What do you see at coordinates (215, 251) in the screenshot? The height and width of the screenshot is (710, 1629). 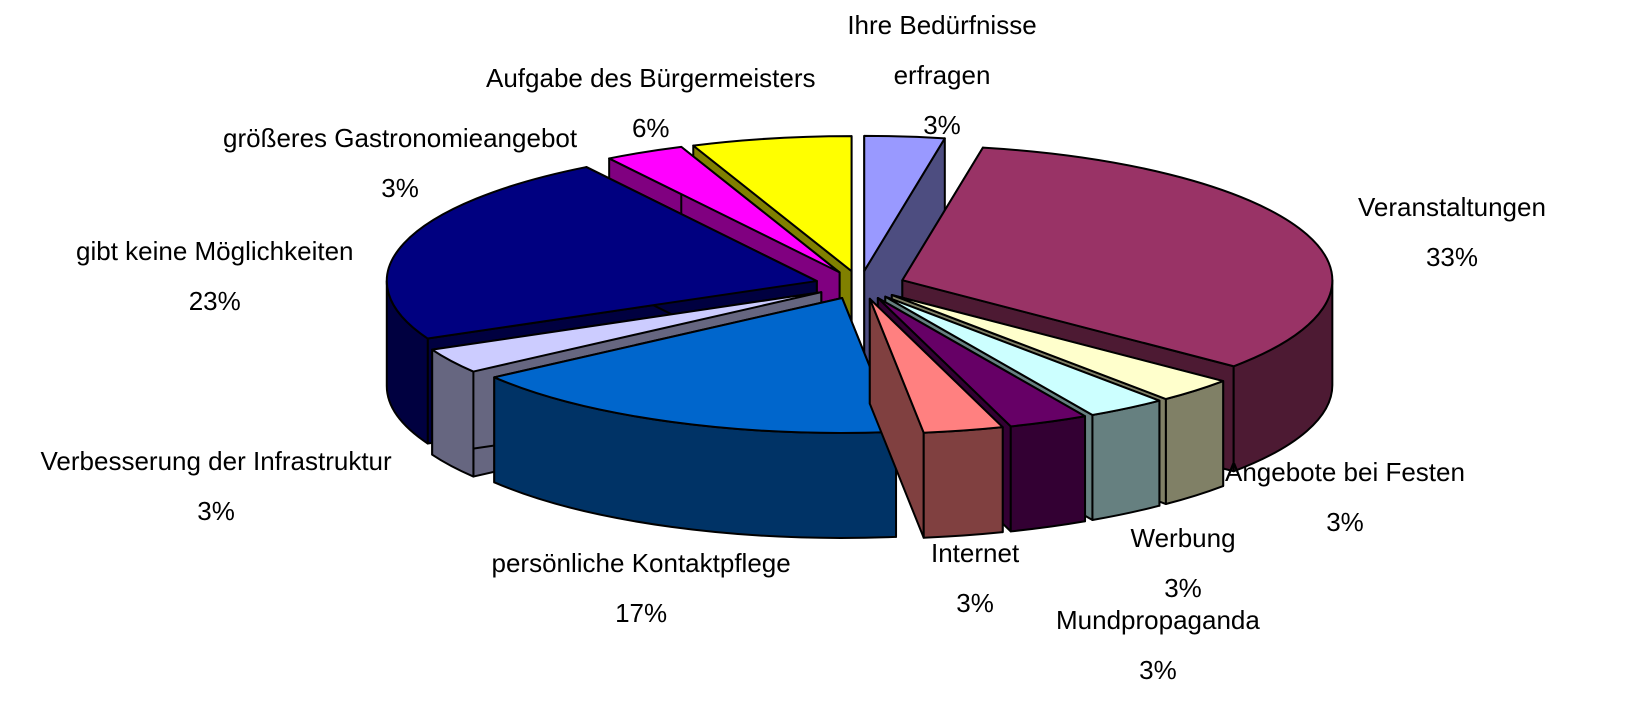 I see `label-name: gibt keine Möglichkeiten` at bounding box center [215, 251].